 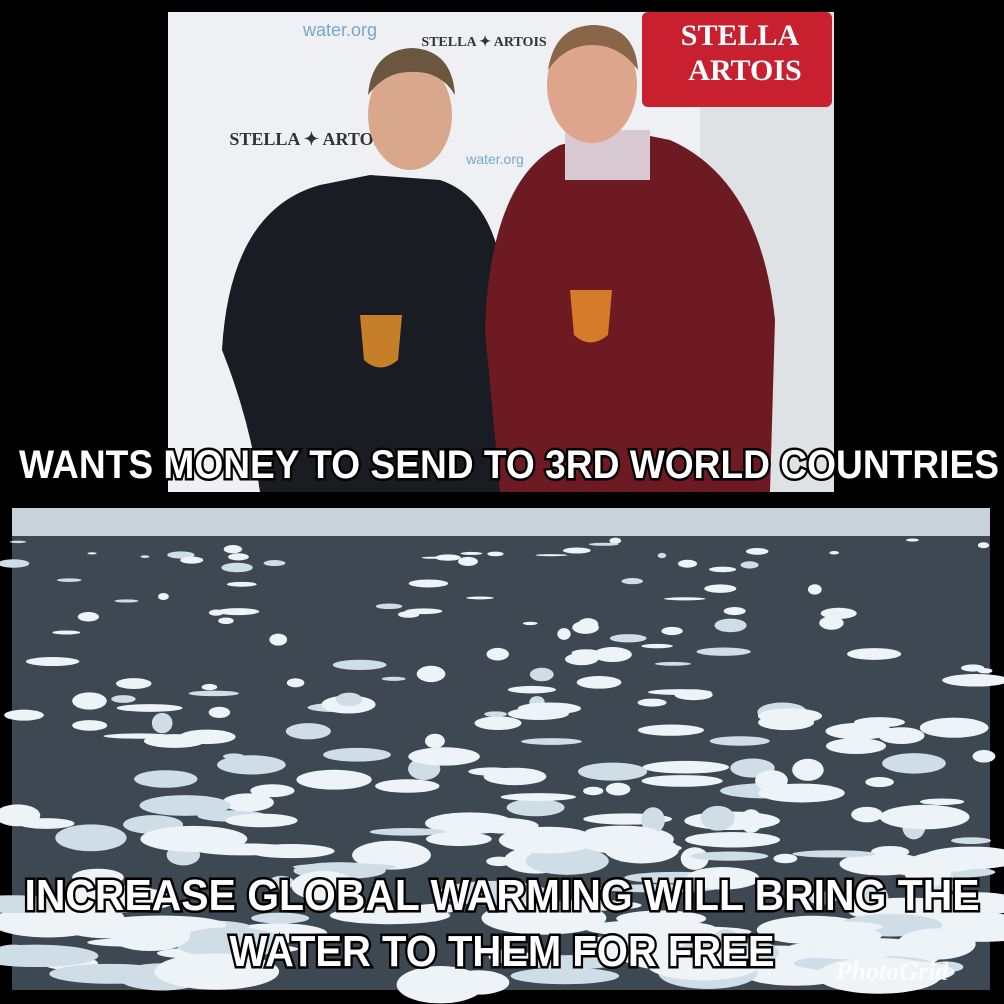 I want to click on person-right-hair, so click(x=593, y=47).